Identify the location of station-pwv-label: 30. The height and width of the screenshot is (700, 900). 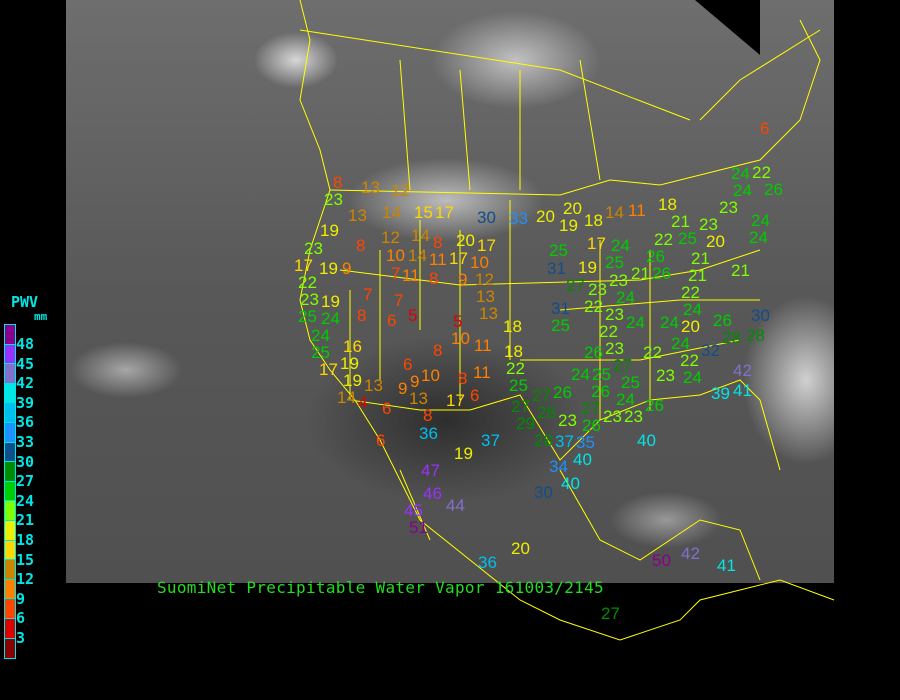
(486, 217).